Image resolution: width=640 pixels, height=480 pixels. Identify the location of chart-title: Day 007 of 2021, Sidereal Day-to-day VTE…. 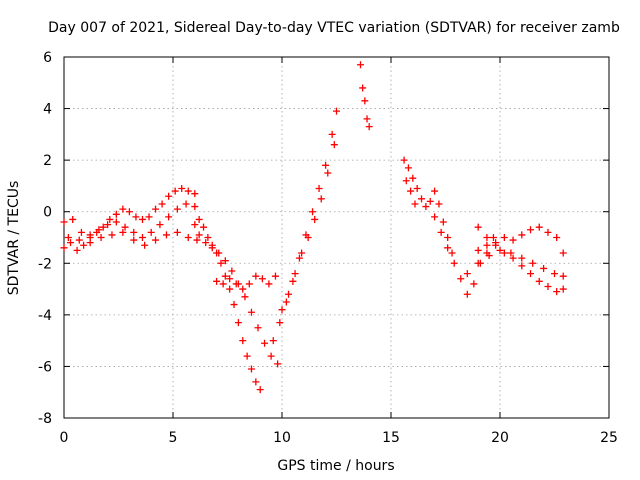
(334, 28).